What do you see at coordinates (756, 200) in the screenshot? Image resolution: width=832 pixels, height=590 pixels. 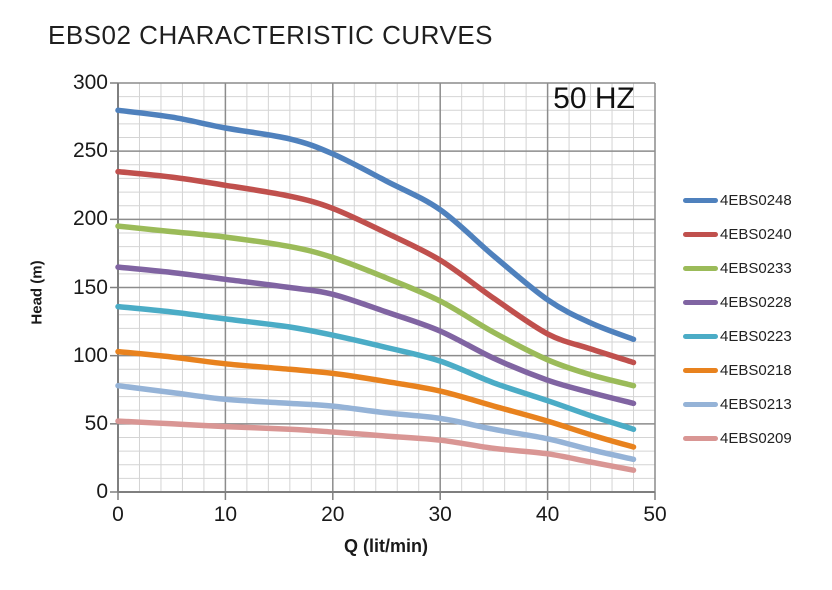 I see `legend-label: 4EBS0248` at bounding box center [756, 200].